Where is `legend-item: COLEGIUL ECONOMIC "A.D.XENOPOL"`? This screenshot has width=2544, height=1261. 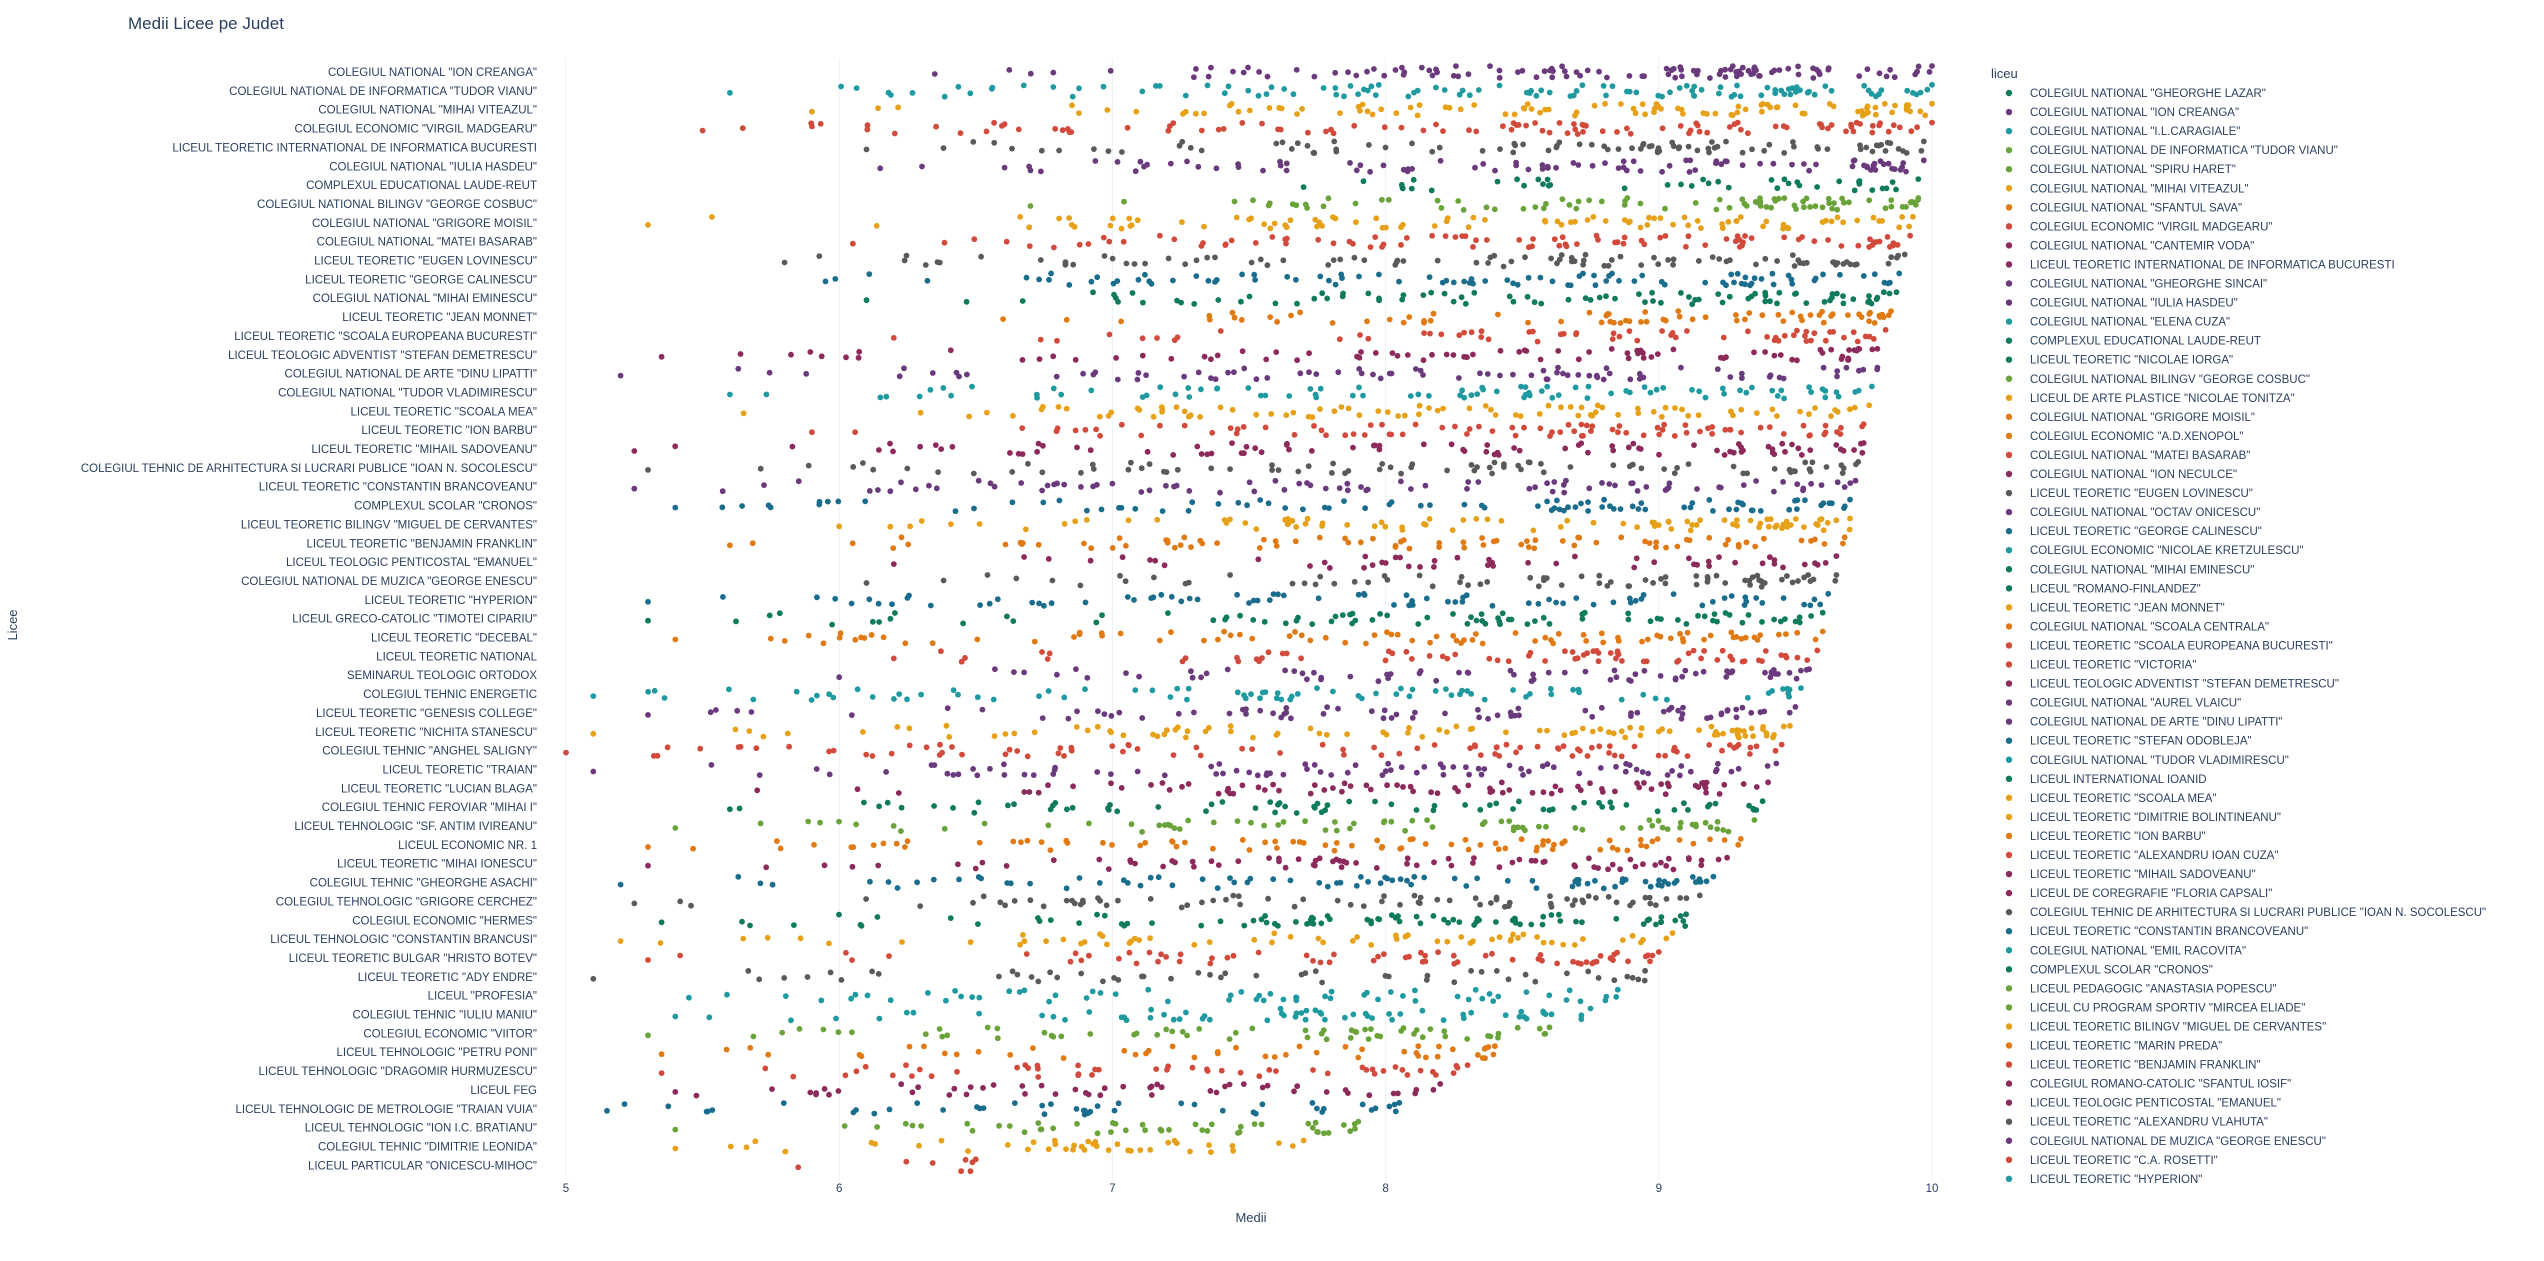 legend-item: COLEGIUL ECONOMIC "A.D.XENOPOL" is located at coordinates (2124, 437).